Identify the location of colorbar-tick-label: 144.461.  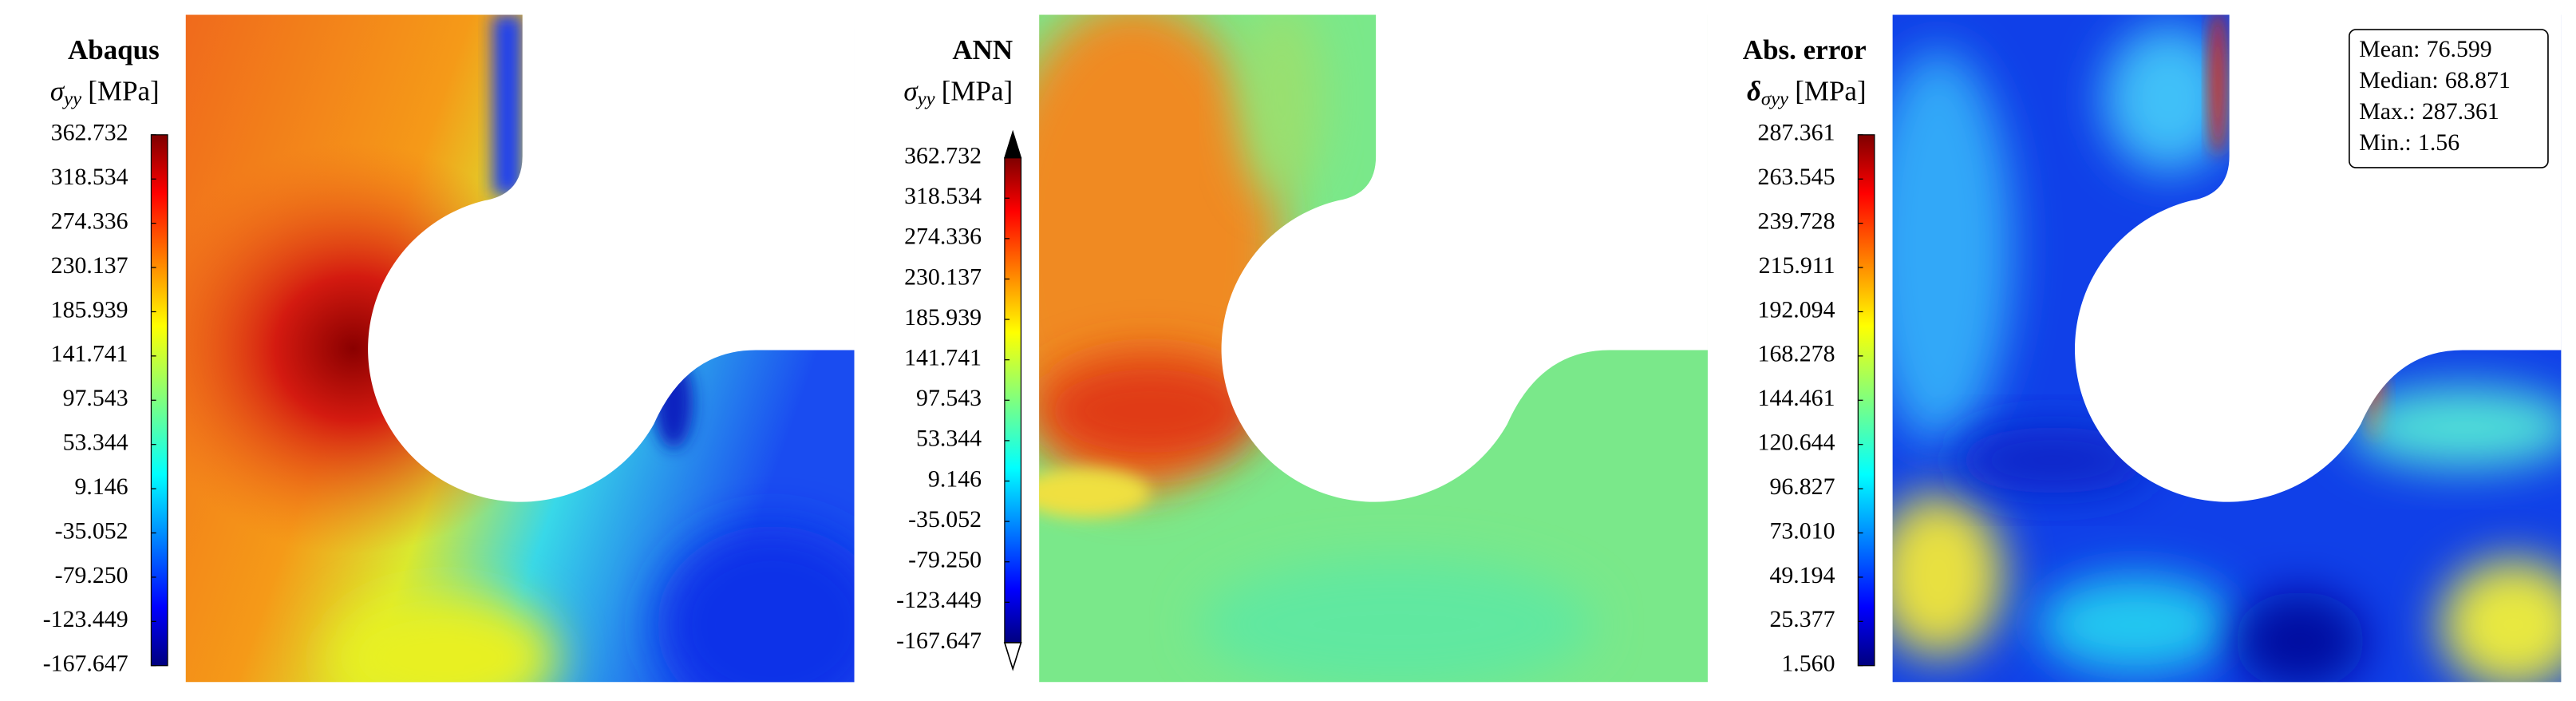
(1796, 398).